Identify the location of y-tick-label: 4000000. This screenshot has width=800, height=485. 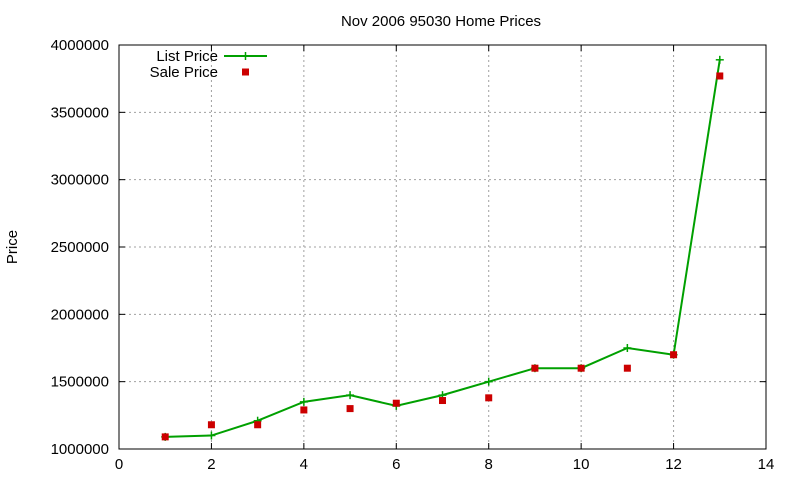
(80, 45).